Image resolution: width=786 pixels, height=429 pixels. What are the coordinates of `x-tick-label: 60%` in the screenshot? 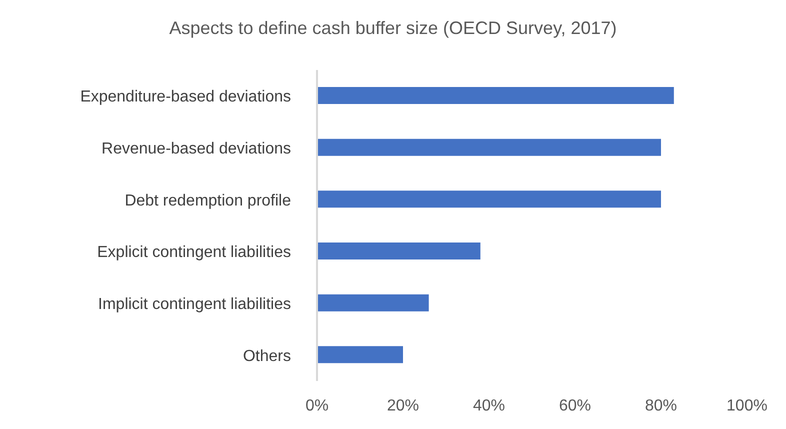 It's located at (575, 405).